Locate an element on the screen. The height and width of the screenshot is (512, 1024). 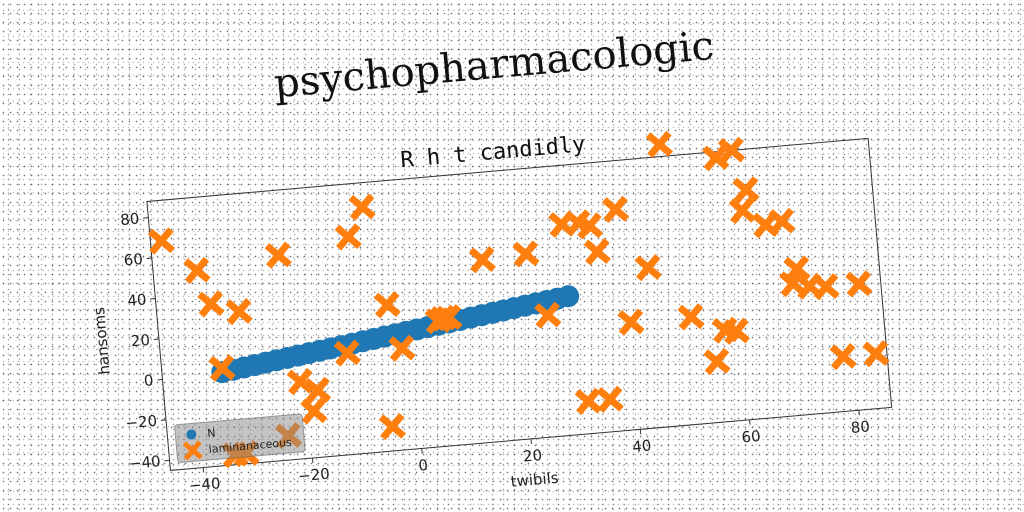
y-tick-label: −20 is located at coordinates (141, 422).